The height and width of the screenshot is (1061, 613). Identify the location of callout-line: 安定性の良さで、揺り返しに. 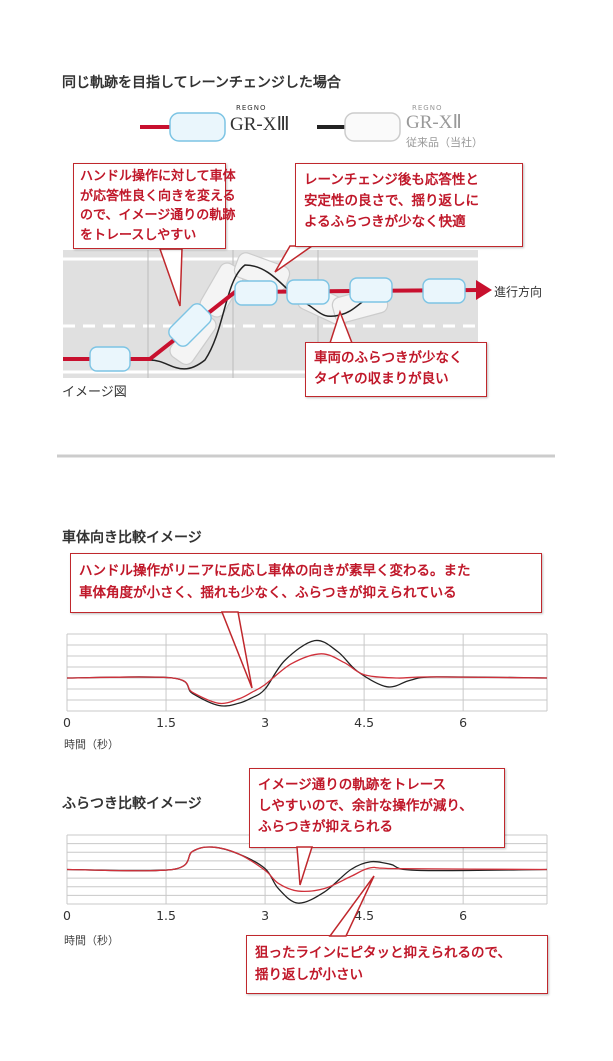
(391, 201).